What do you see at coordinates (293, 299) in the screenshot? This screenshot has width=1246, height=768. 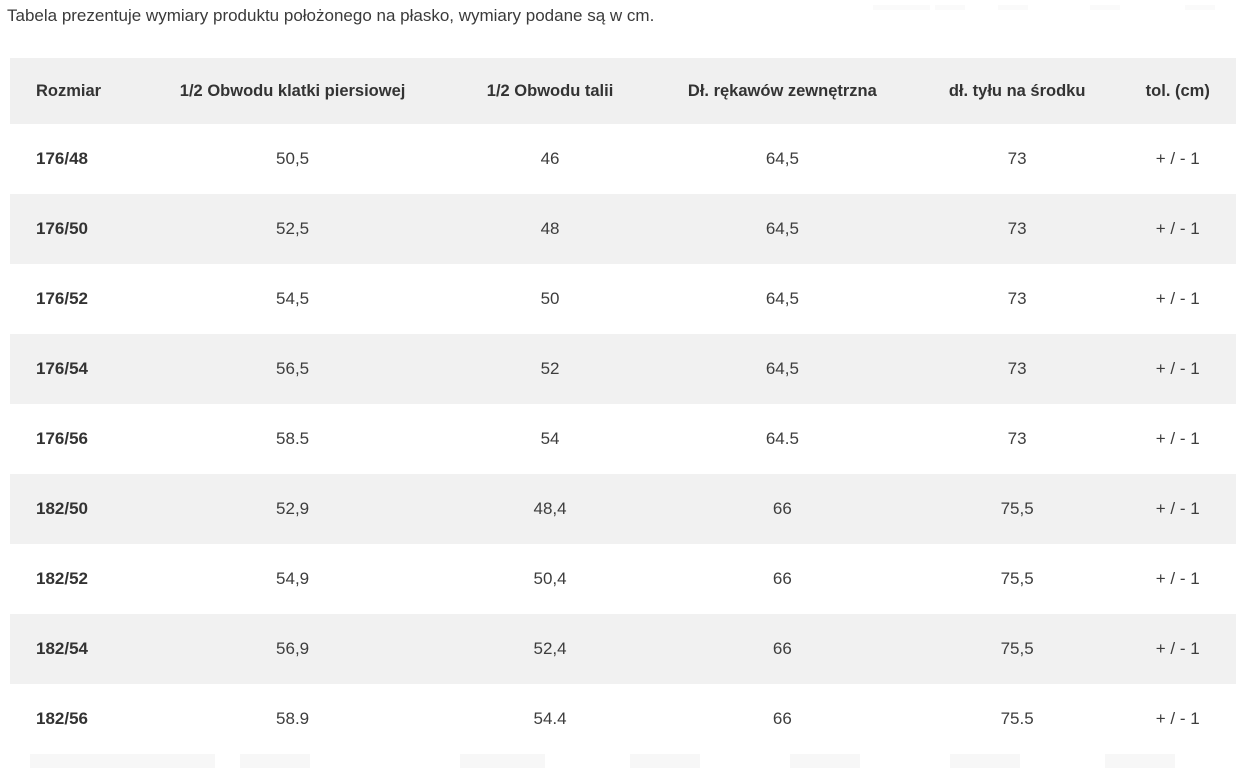 I see `chest-cell: 54,5` at bounding box center [293, 299].